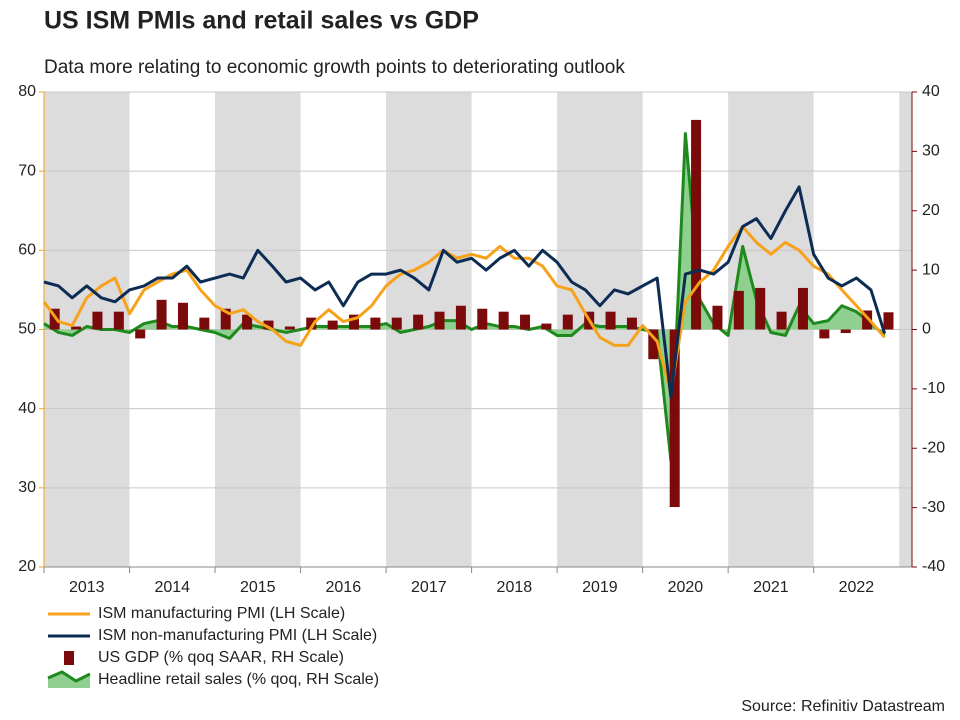  Describe the element at coordinates (933, 507) in the screenshot. I see `y2-tick-label: -30` at that location.